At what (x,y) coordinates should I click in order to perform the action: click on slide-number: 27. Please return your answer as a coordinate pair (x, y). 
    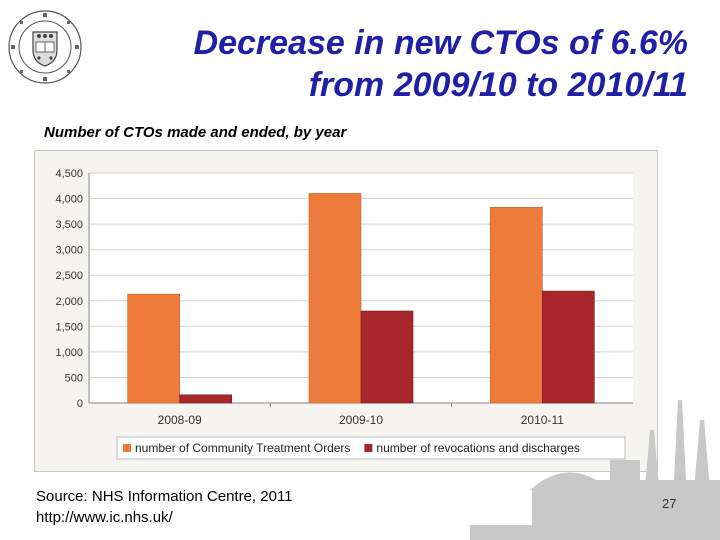
    Looking at the image, I should click on (669, 503).